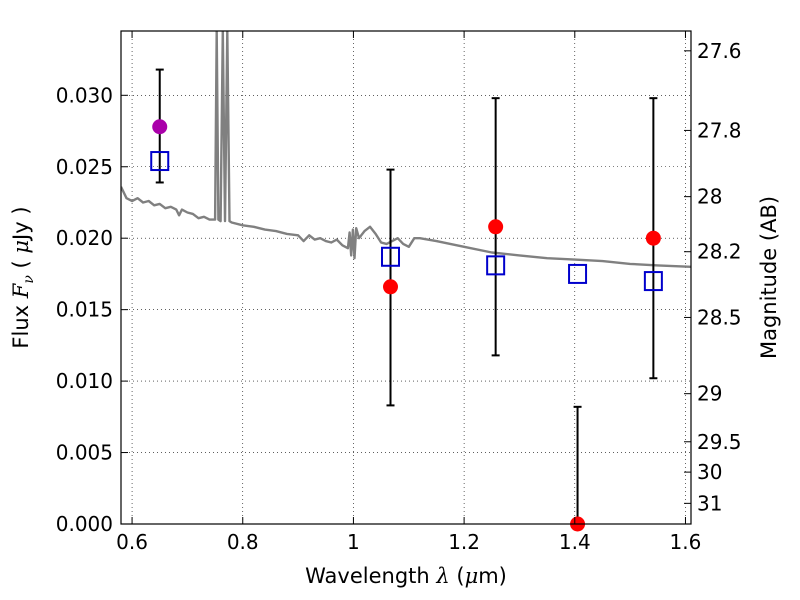 The image size is (800, 600). Describe the element at coordinates (84, 310) in the screenshot. I see `y-tick-label: 0.015` at that location.